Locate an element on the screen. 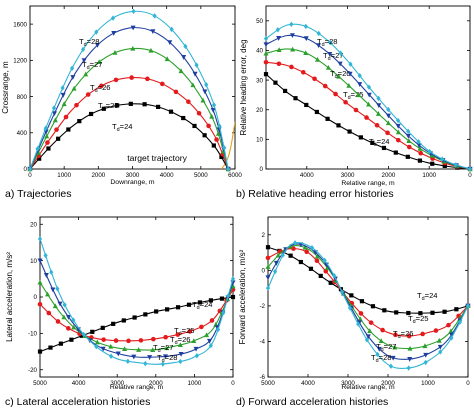  x-axis-label: Downrange, m is located at coordinates (132, 182).